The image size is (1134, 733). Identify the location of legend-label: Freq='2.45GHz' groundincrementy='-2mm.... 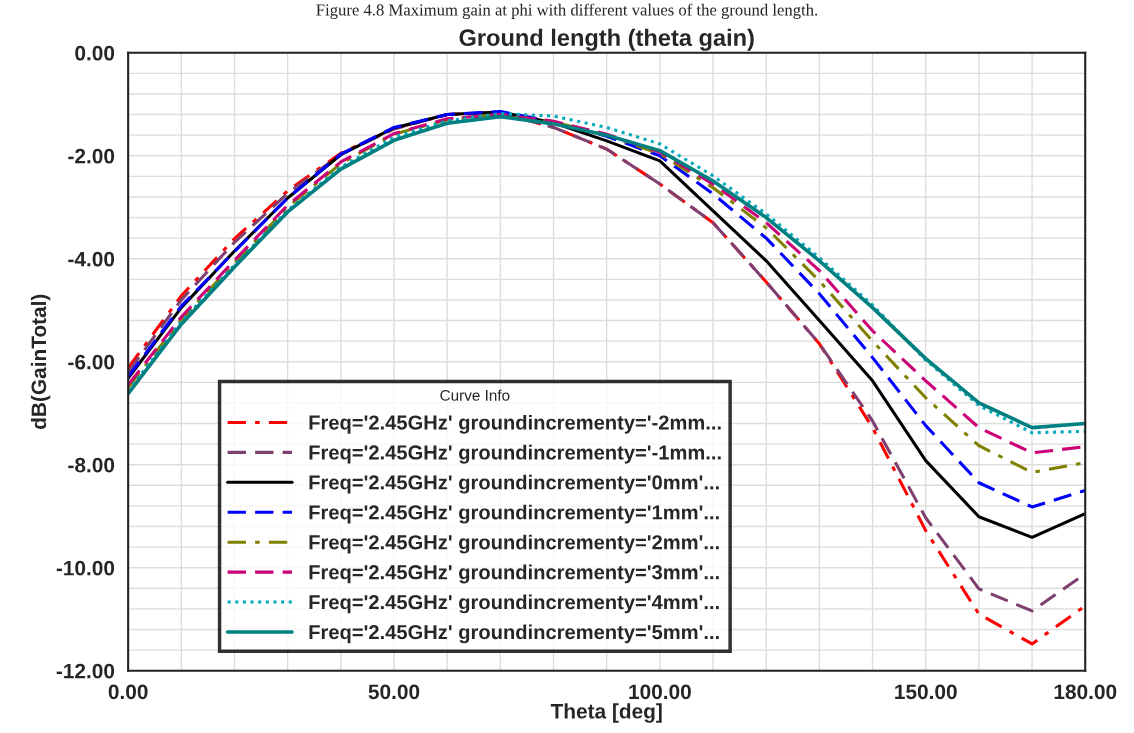
(515, 424).